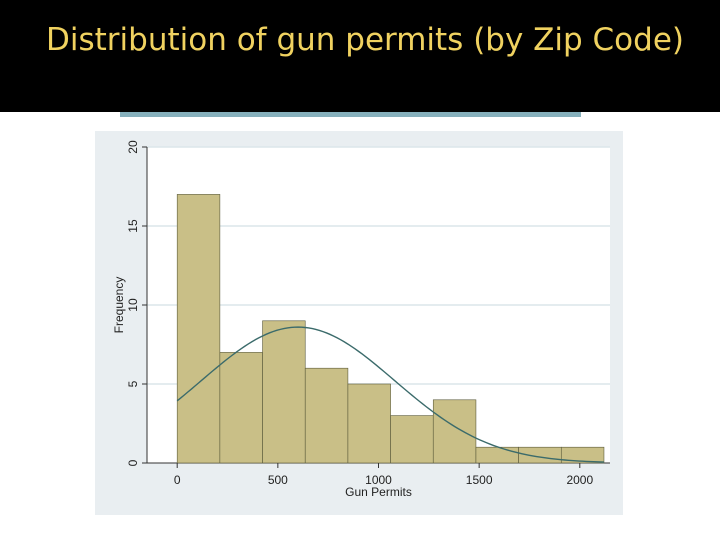 The height and width of the screenshot is (545, 720). Describe the element at coordinates (177, 480) in the screenshot. I see `x-tick-label: 0` at that location.